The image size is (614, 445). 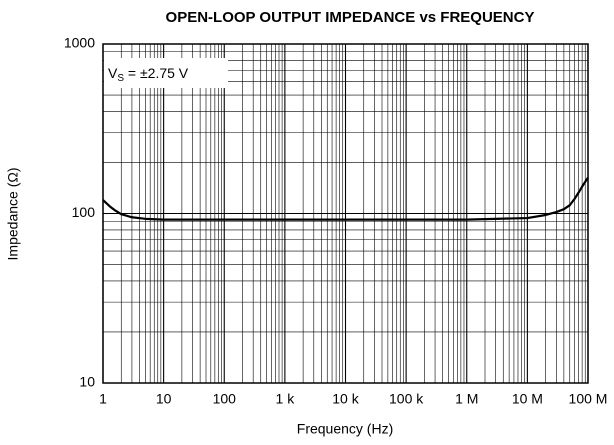 I want to click on x-tick-label: 100 k, so click(x=406, y=399).